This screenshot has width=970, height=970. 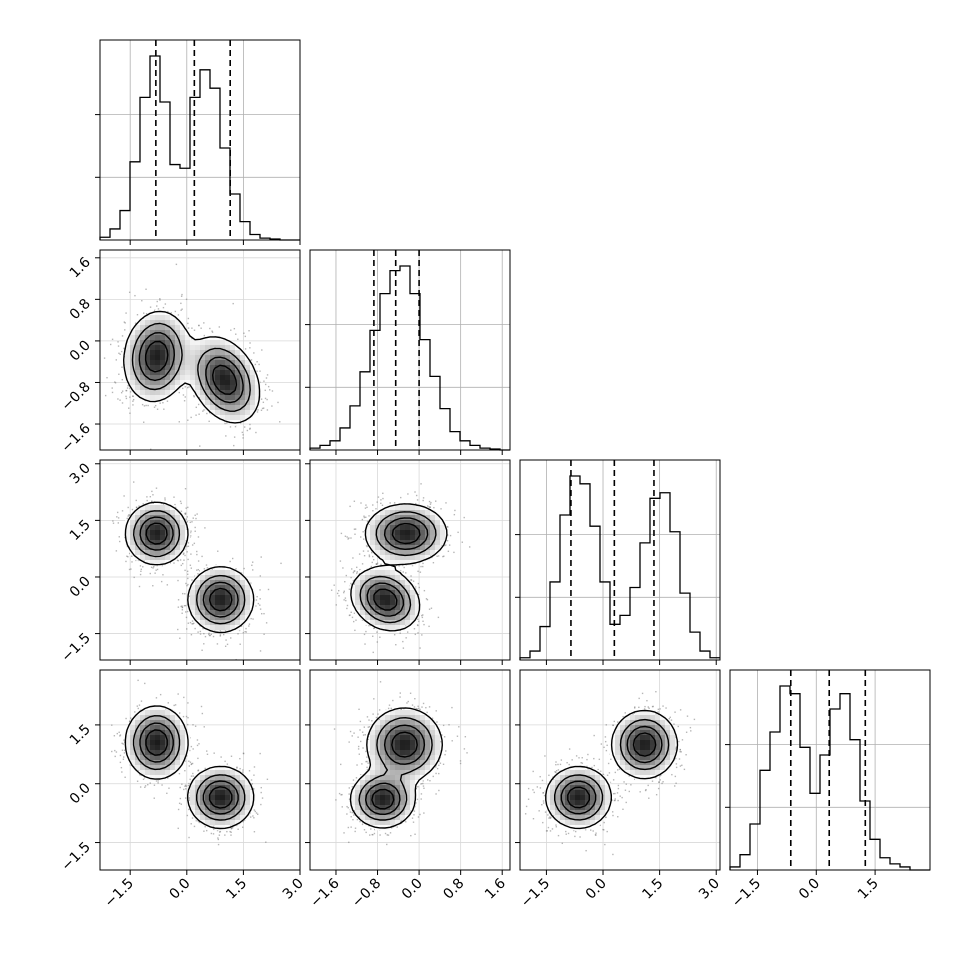 What do you see at coordinates (75, 437) in the screenshot?
I see `y-tick-label: −1.6` at bounding box center [75, 437].